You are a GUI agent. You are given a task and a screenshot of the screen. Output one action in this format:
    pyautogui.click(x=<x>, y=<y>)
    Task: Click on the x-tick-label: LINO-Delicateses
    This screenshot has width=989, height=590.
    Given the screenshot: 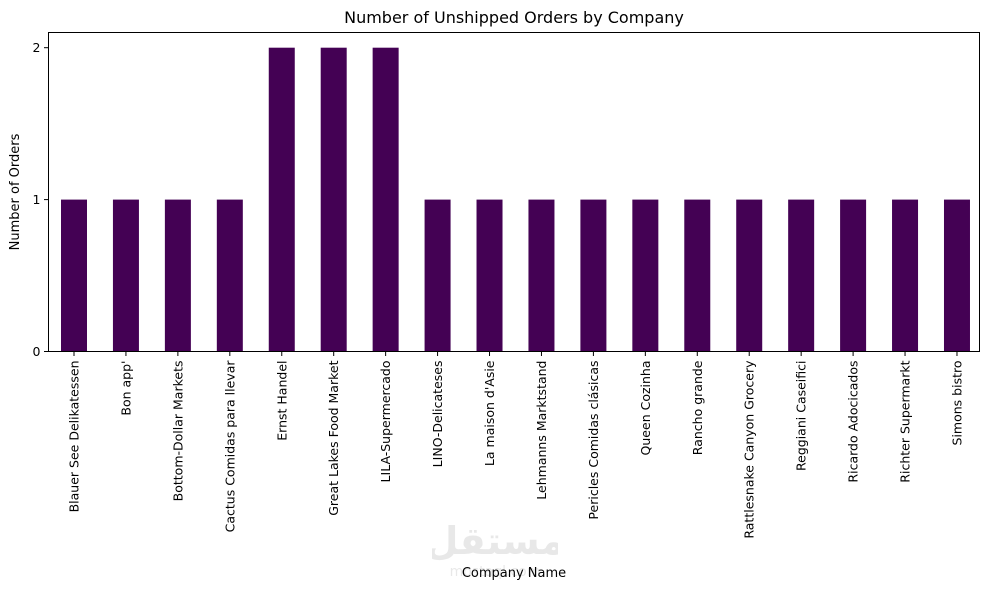 What is the action you would take?
    pyautogui.click(x=437, y=414)
    